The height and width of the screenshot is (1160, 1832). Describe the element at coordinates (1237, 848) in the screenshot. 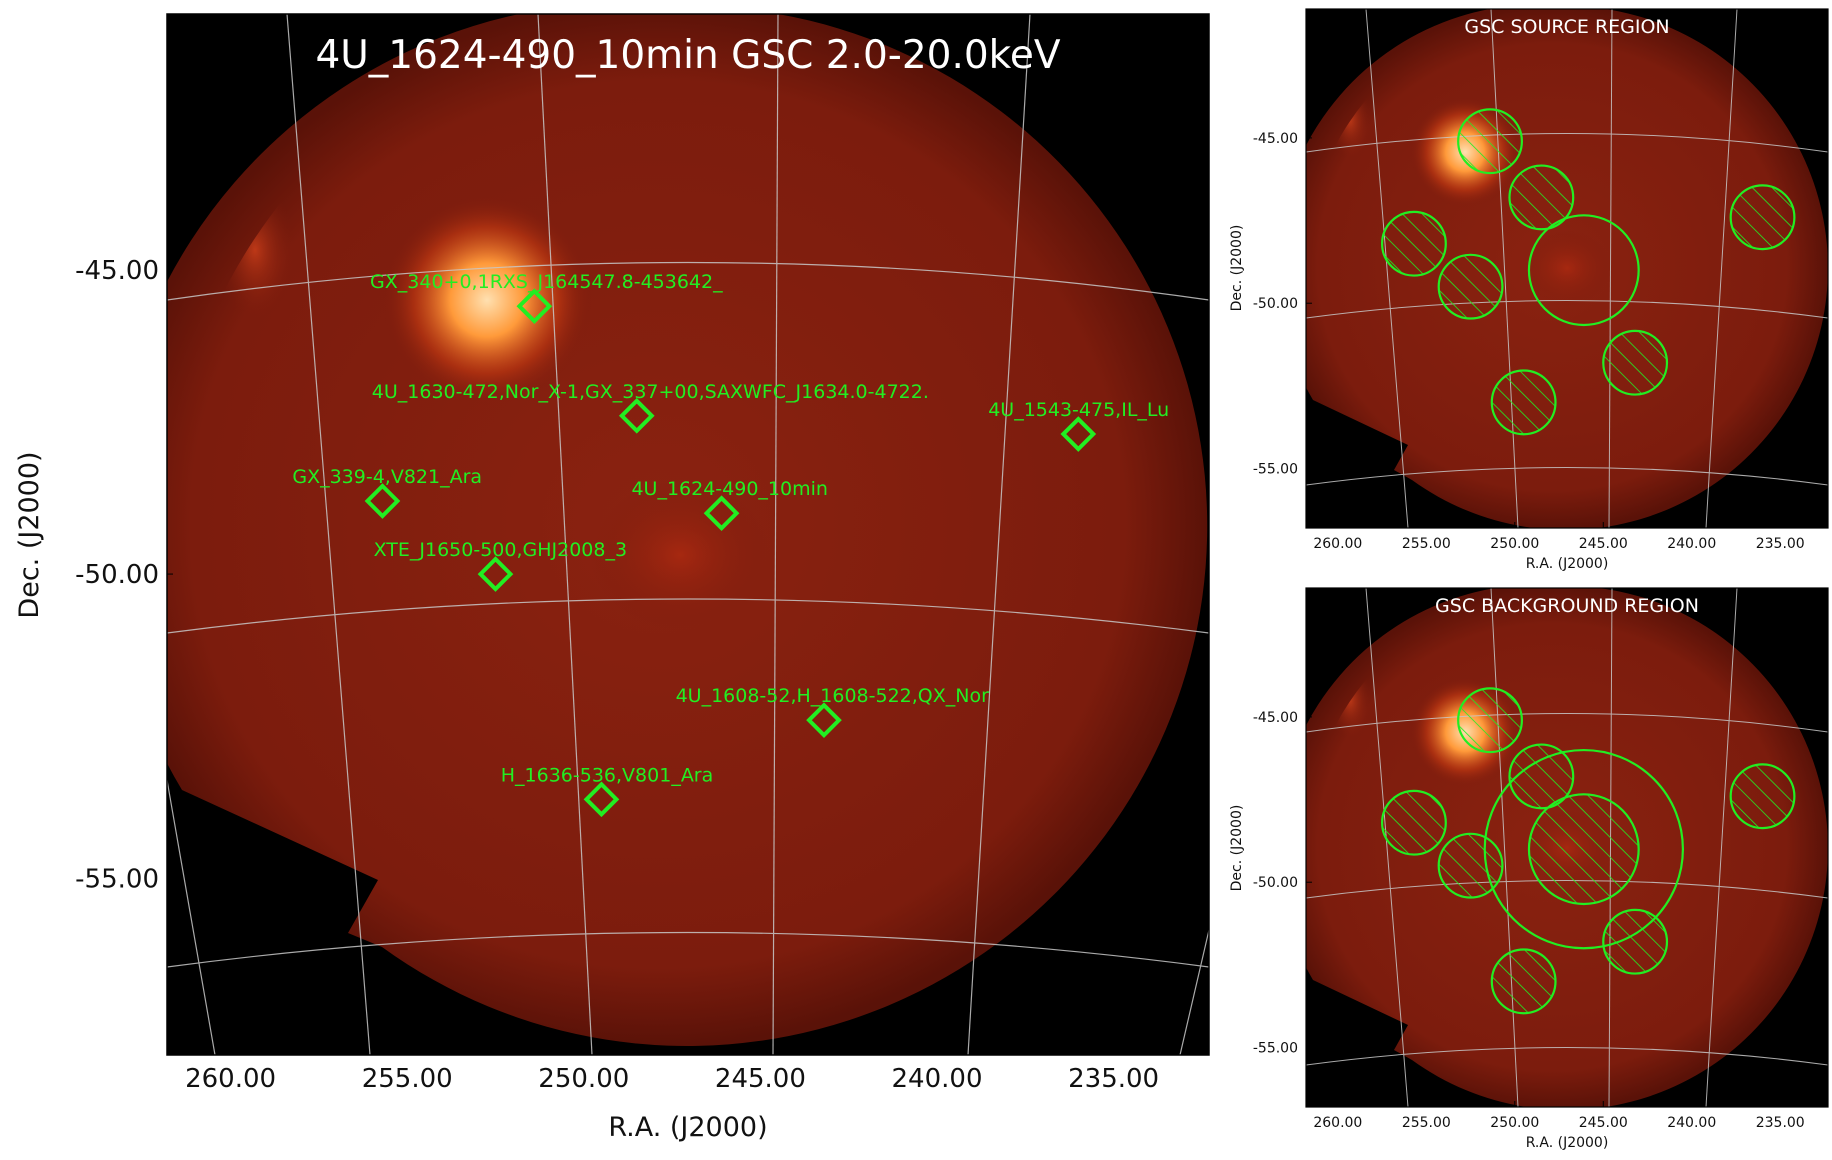

I see `bkg-ylabel: Dec. (J2000)` at that location.